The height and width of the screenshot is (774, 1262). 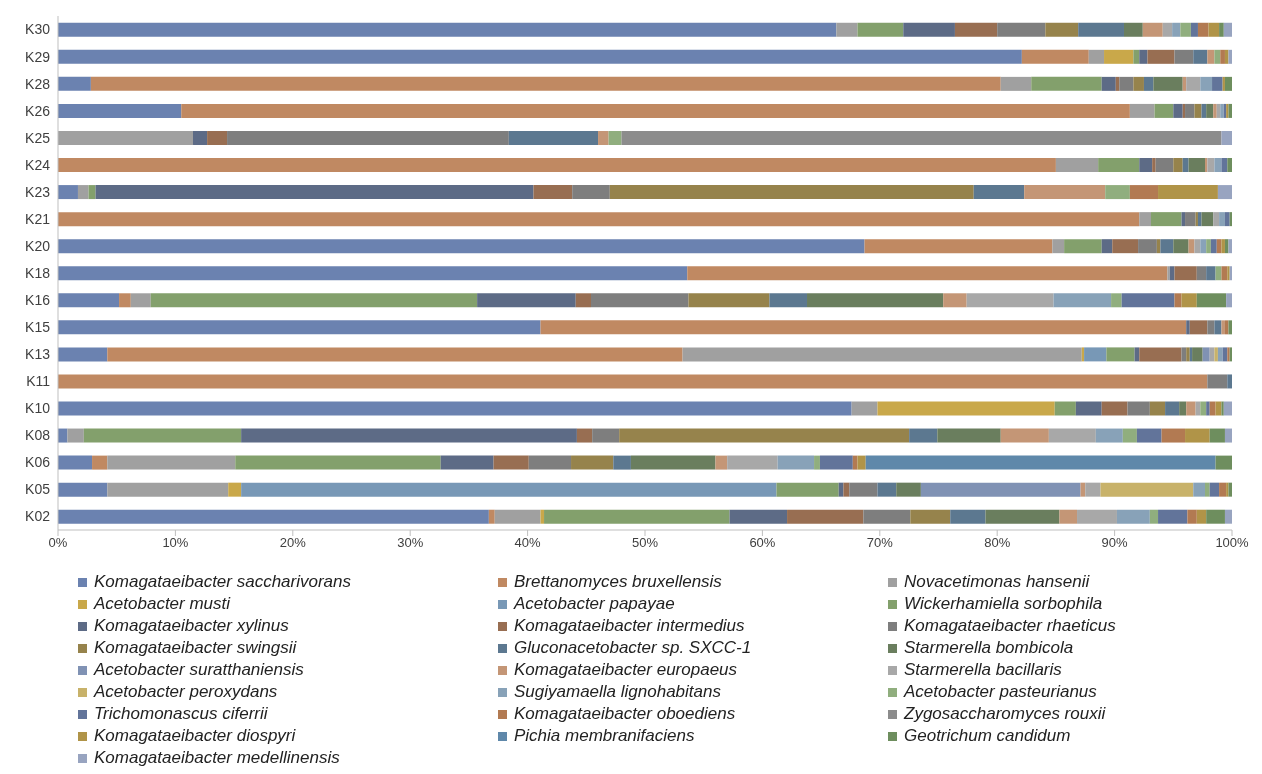 What do you see at coordinates (38, 489) in the screenshot?
I see `y-tick-label: K05` at bounding box center [38, 489].